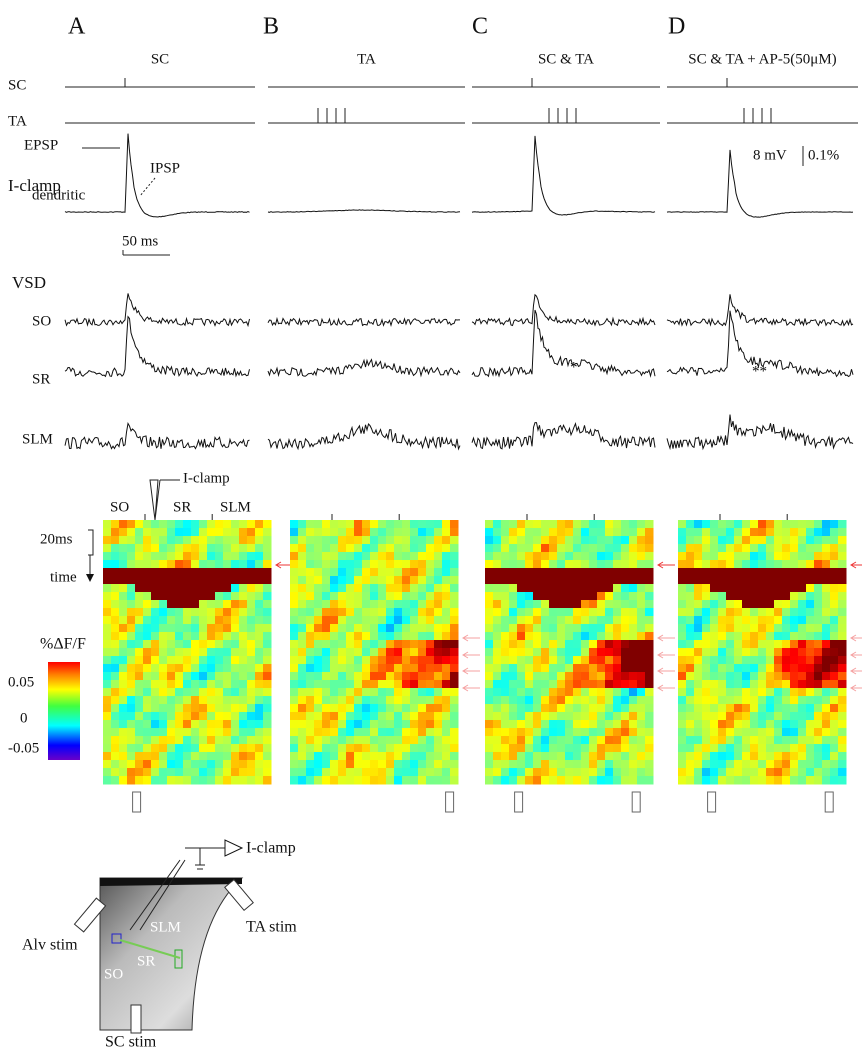 Image resolution: width=862 pixels, height=1053 pixels. Describe the element at coordinates (24, 718) in the screenshot. I see `colorbar-tick-label: 0` at that location.